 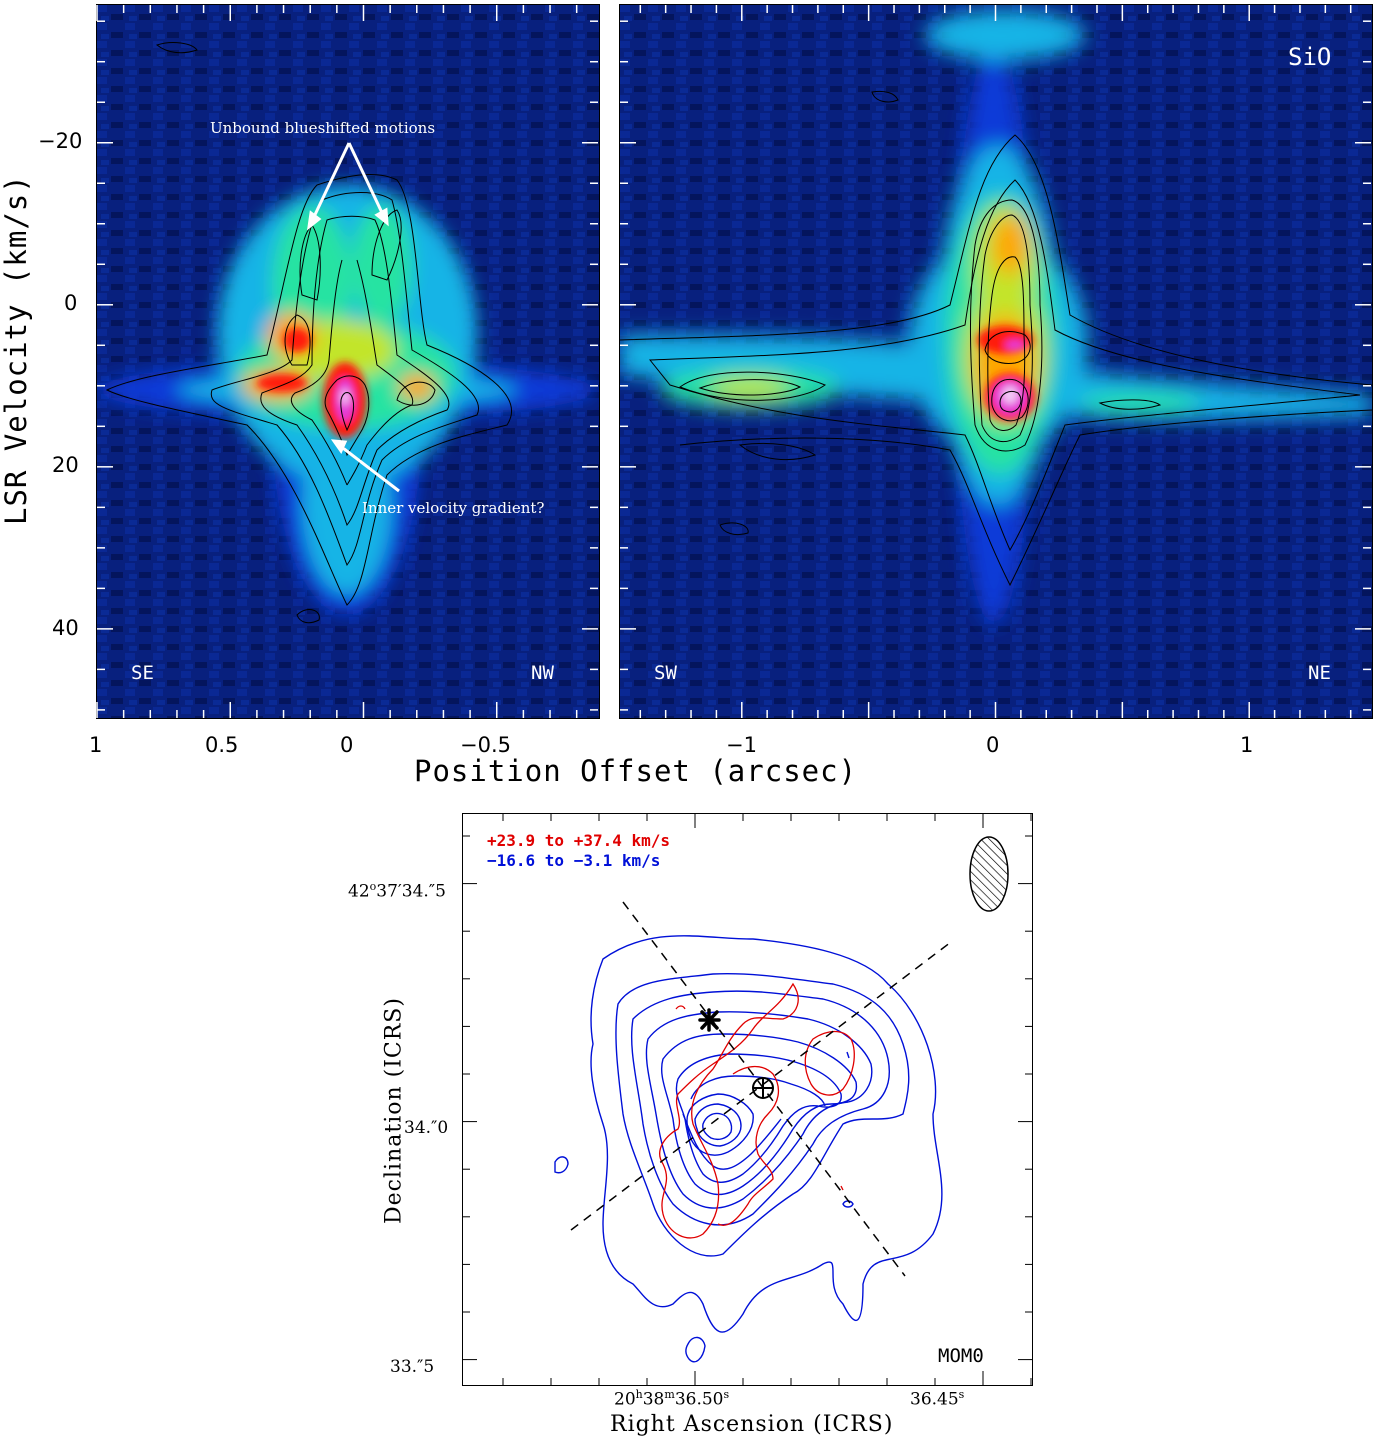 I want to click on dec-rest: 37′34.″5, so click(x=411, y=891).